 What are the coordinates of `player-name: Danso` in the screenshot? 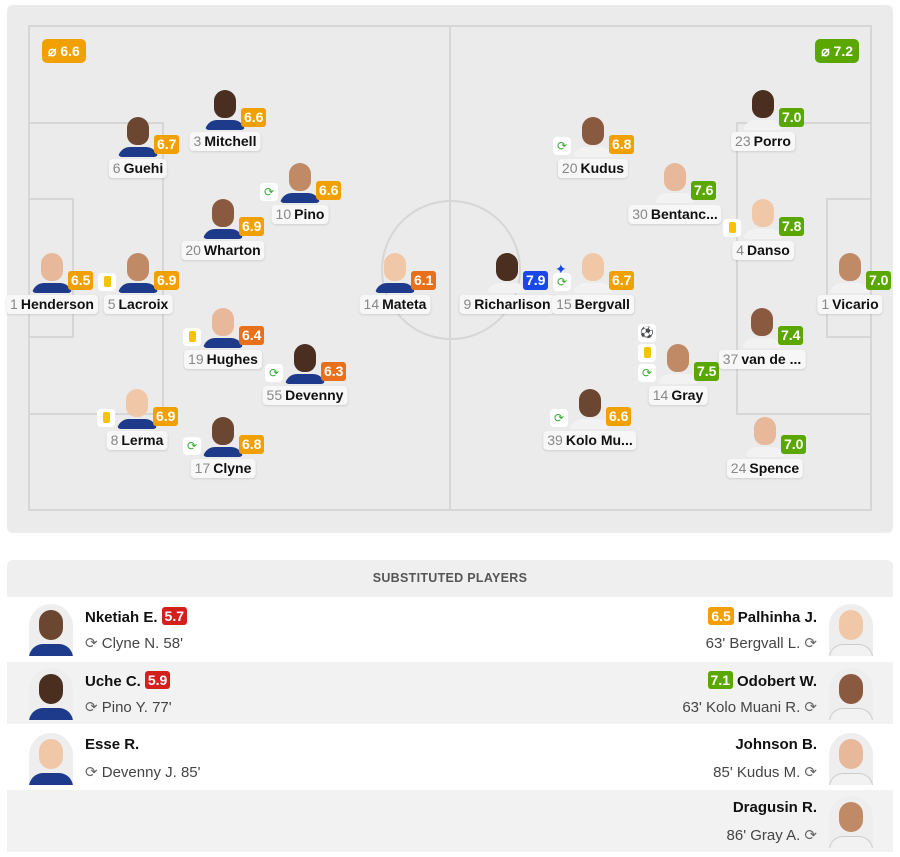 It's located at (768, 250).